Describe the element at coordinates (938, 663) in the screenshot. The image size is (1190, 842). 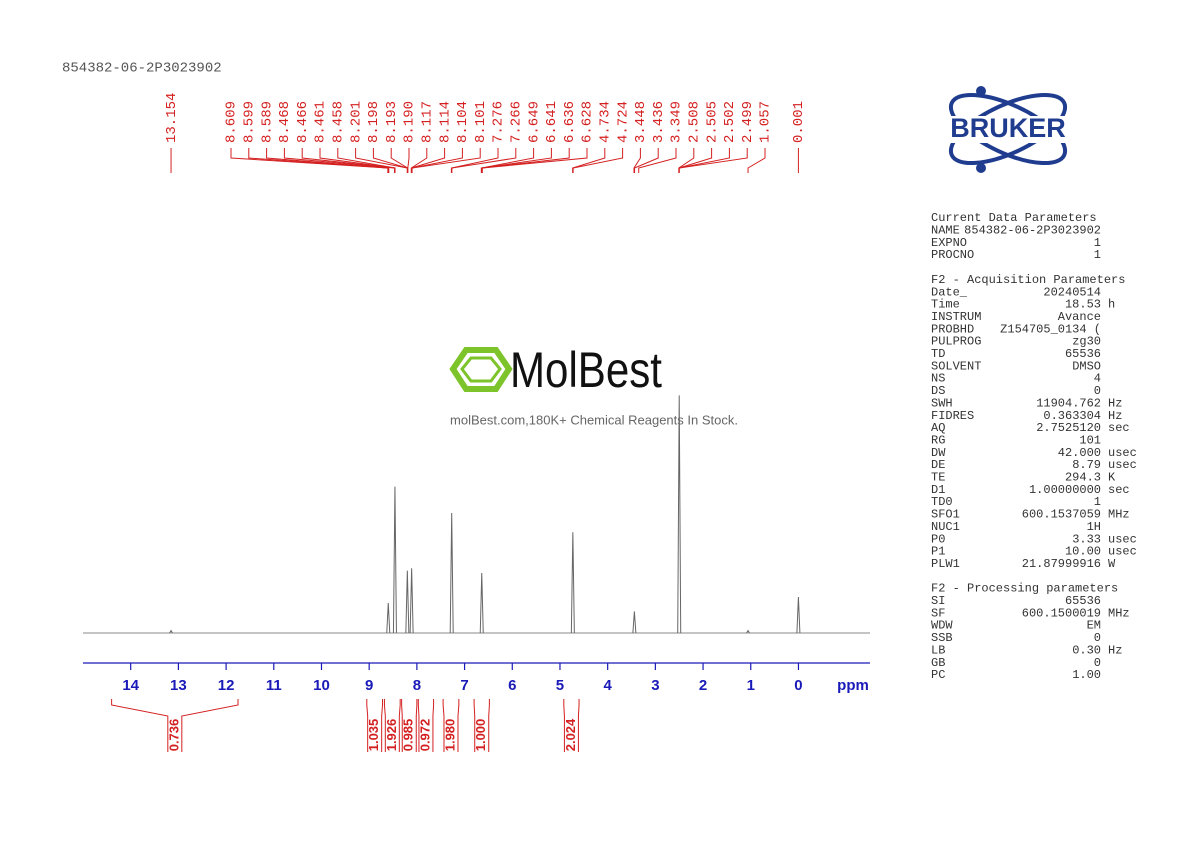
I see `parameter-key: GB` at that location.